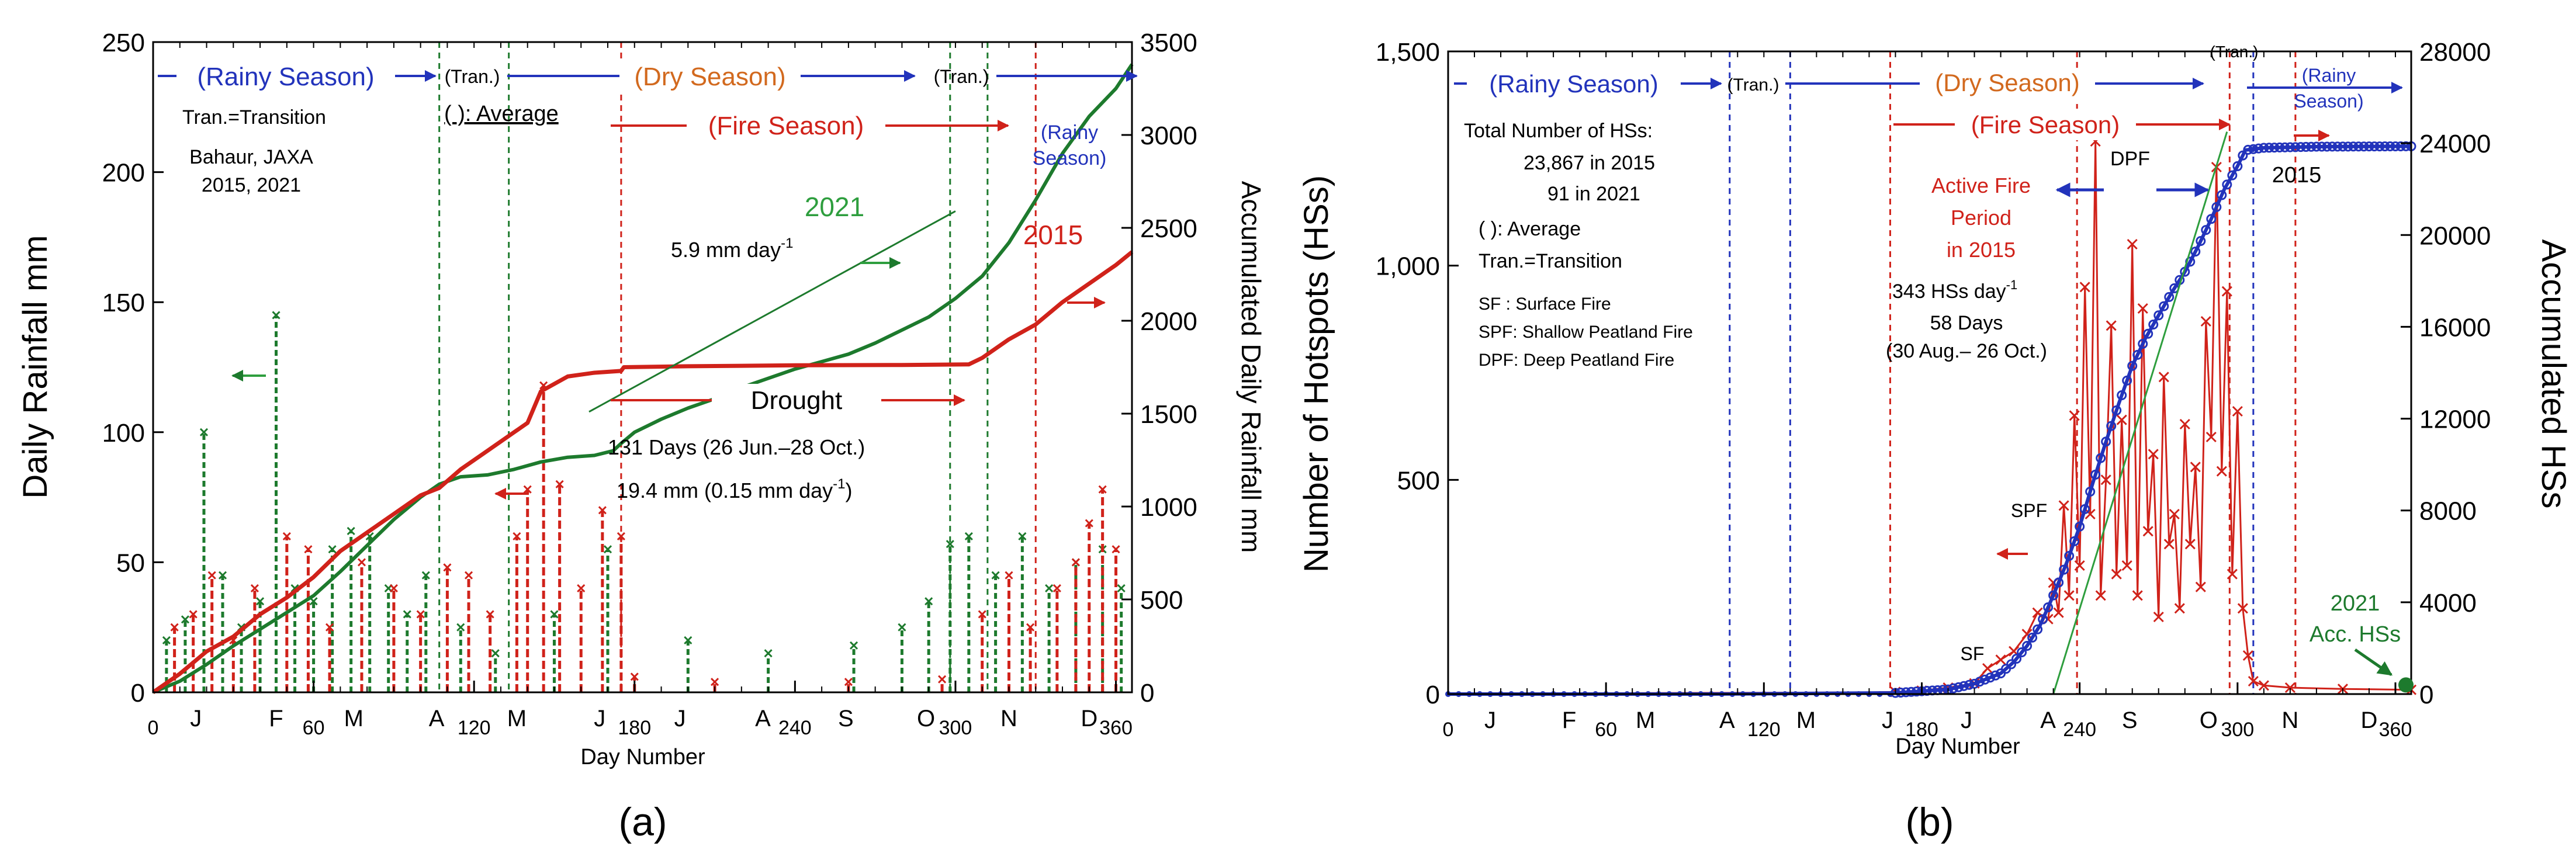 The height and width of the screenshot is (867, 2576). What do you see at coordinates (1957, 747) in the screenshot?
I see `panel-b-x-label: Day Number` at bounding box center [1957, 747].